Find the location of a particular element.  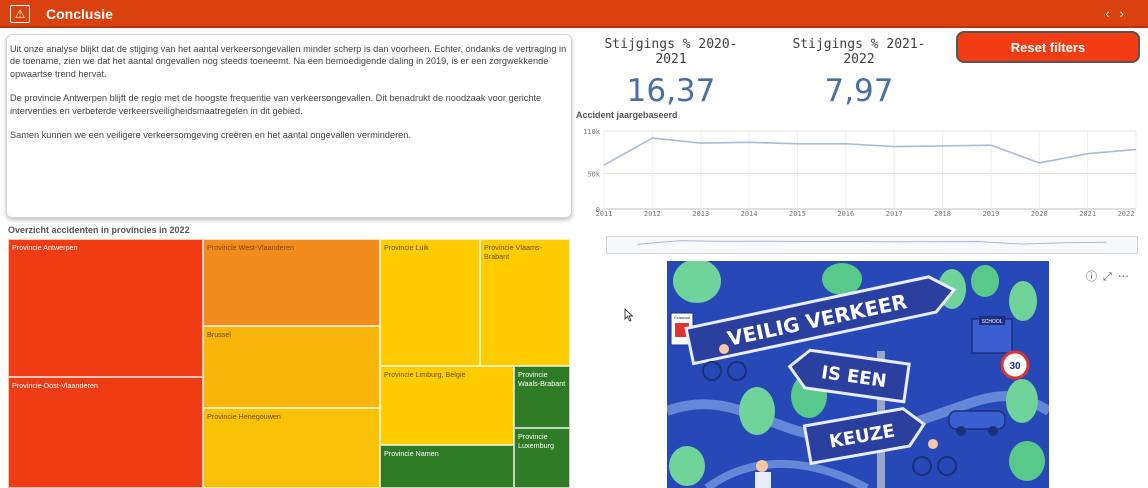

image-toolbar: ⓘ⤢⋯ is located at coordinates (1110, 276).